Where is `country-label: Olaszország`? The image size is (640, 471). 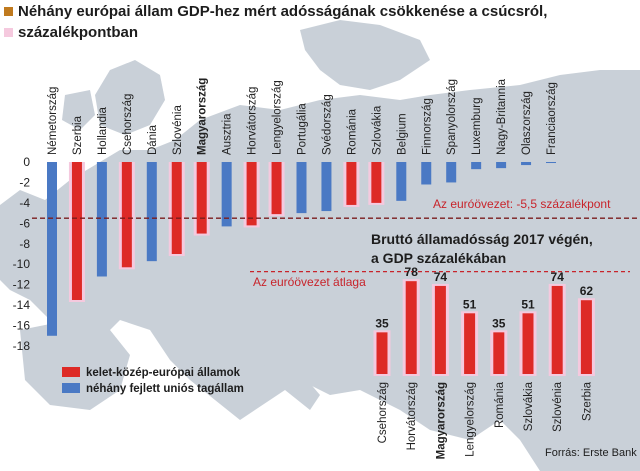
country-label: Olaszország is located at coordinates (527, 123).